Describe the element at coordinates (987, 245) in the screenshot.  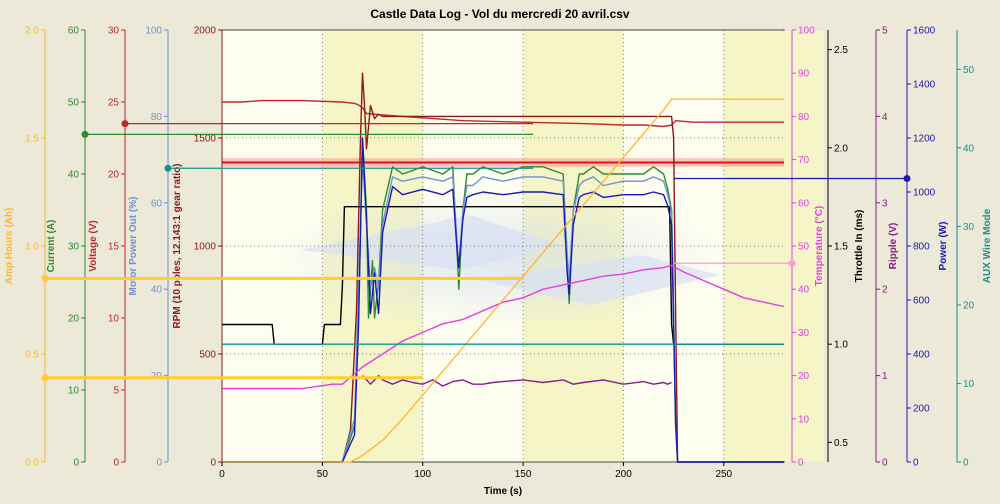
I see `axis-title: AUX Wire Mode` at that location.